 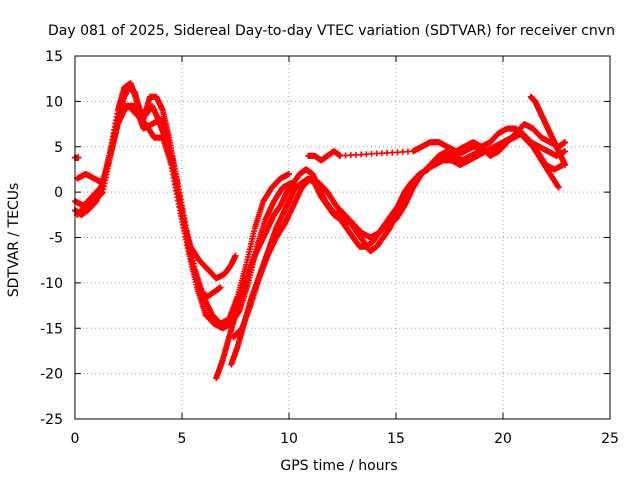 I want to click on y-tick-label: 10, so click(x=54, y=102).